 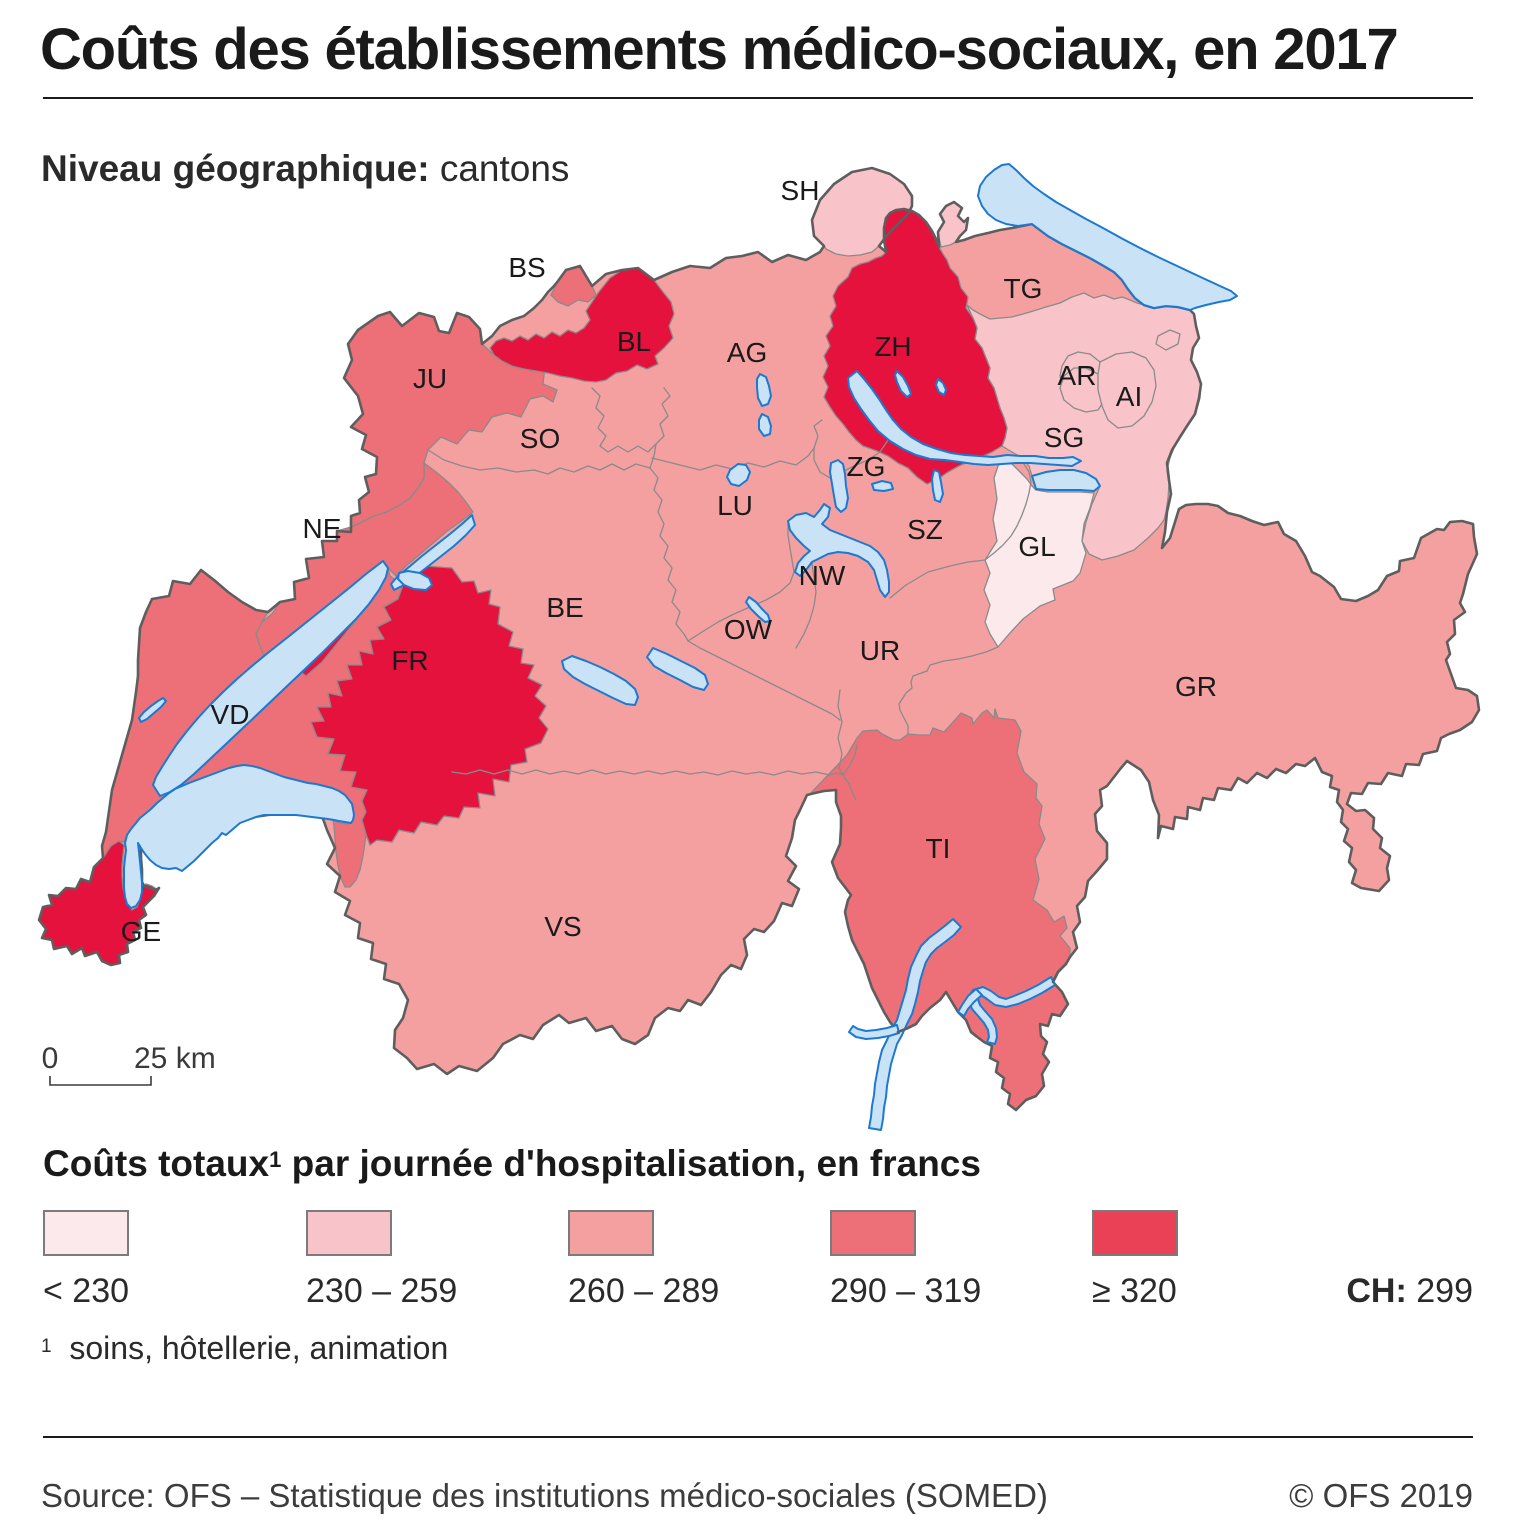 I want to click on svg-text: VD, so click(x=230, y=714).